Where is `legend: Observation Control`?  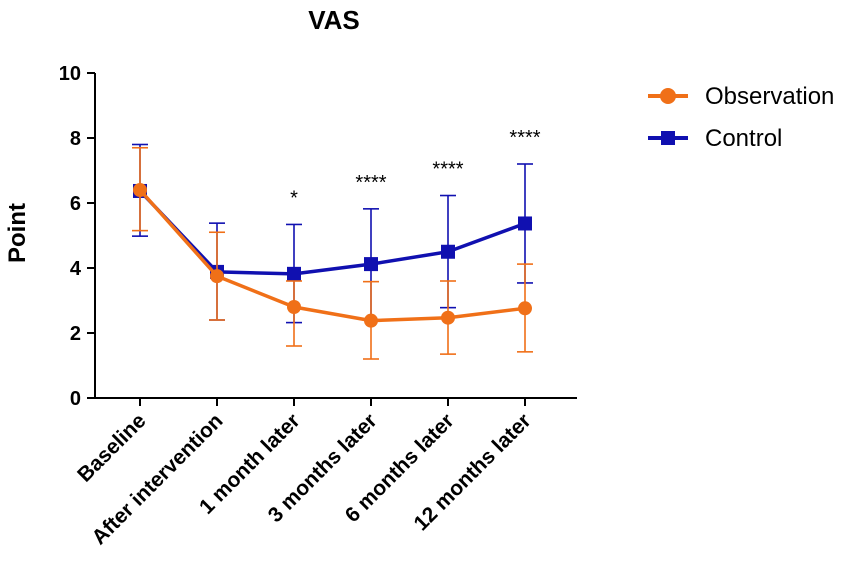
legend: Observation Control is located at coordinates (741, 117).